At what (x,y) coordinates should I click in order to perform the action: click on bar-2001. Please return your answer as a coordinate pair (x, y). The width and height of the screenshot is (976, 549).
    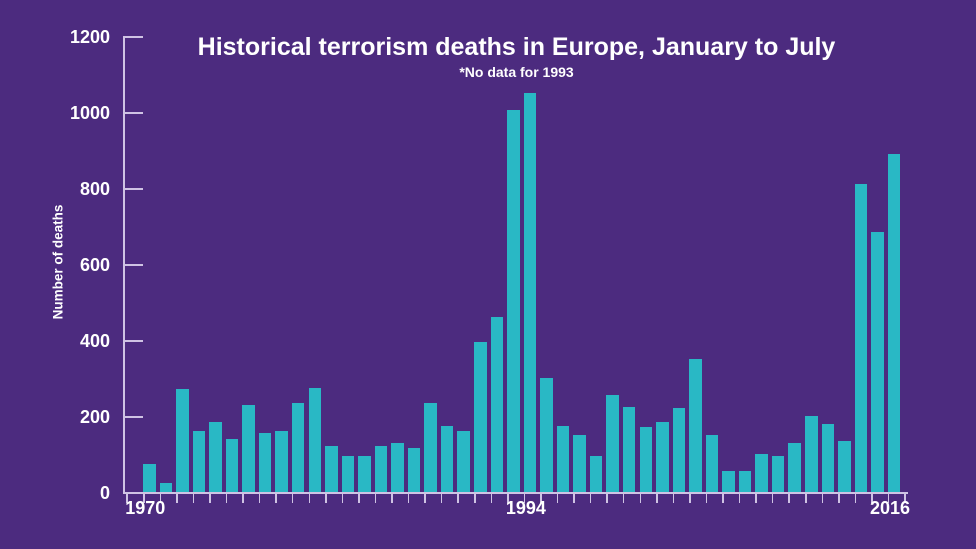
    Looking at the image, I should click on (645, 459).